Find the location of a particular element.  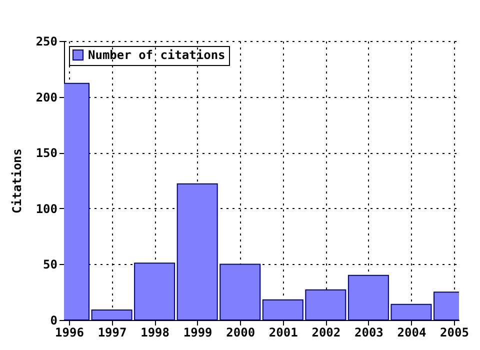

x-tick-label: 1999 is located at coordinates (197, 333).